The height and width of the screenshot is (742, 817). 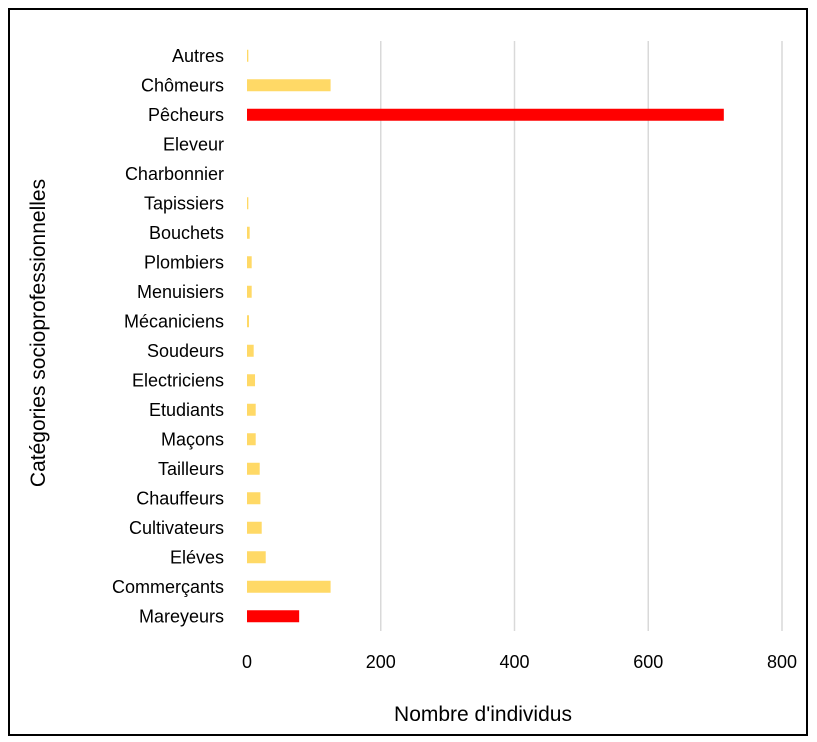 I want to click on x-tick-labels: 0 200 400 600 800, so click(x=519, y=662).